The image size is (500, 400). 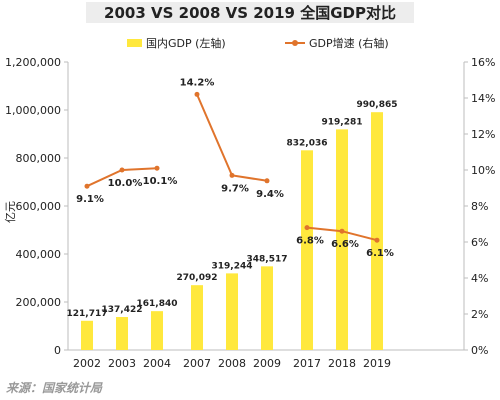 What do you see at coordinates (39, 158) in the screenshot?
I see `left-axis-tick-label: 800,000` at bounding box center [39, 158].